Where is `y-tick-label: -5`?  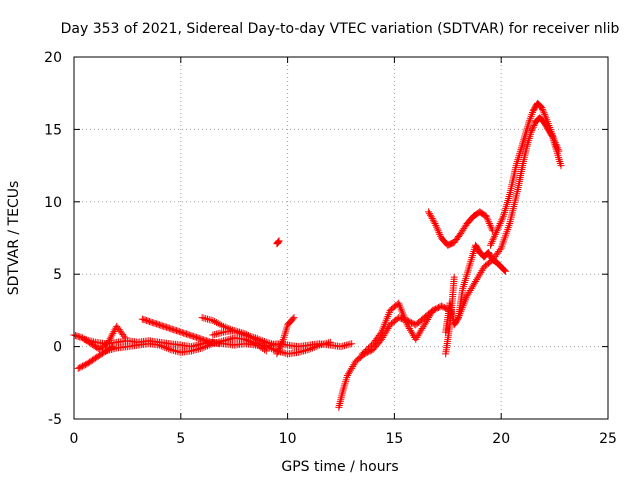
y-tick-label: -5 is located at coordinates (55, 420).